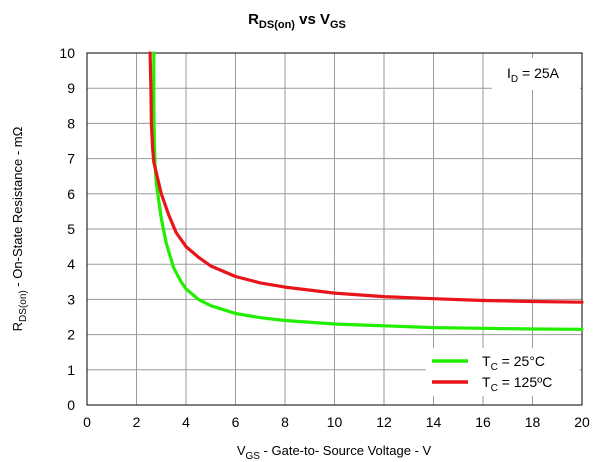 Image resolution: width=594 pixels, height=462 pixels. What do you see at coordinates (137, 422) in the screenshot?
I see `x-tick-label: 2` at bounding box center [137, 422].